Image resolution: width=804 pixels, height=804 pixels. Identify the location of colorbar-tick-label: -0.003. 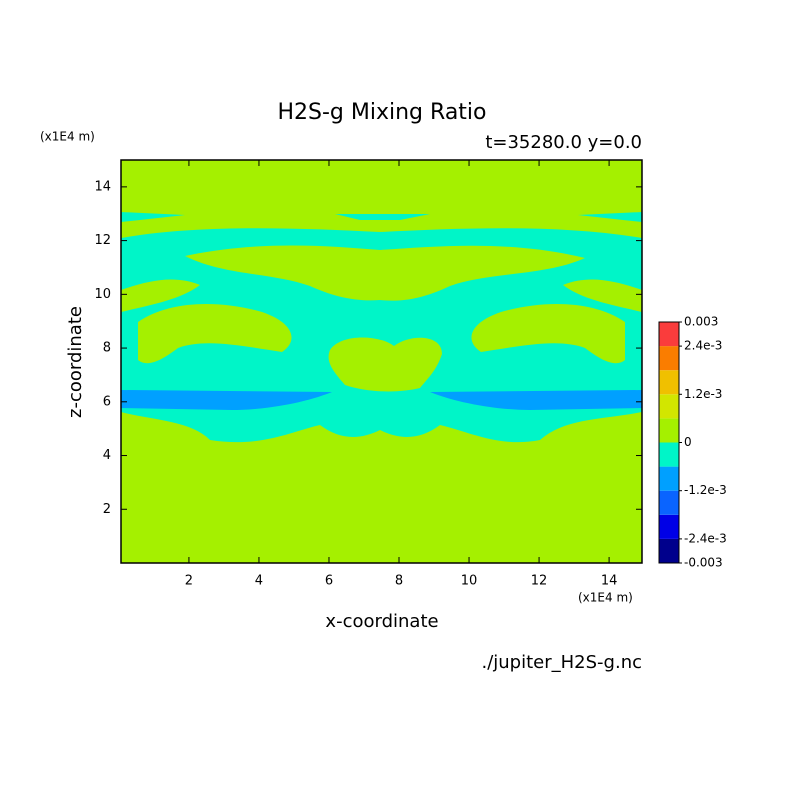
(703, 563).